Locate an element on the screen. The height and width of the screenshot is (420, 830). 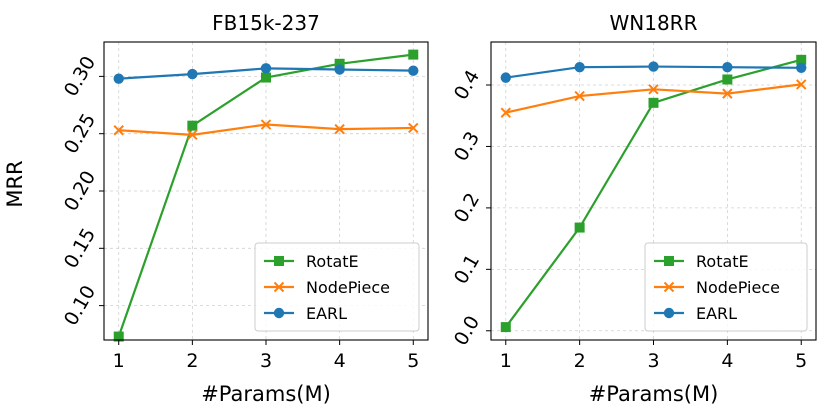
y-tick-label: 0.4 is located at coordinates (467, 84).